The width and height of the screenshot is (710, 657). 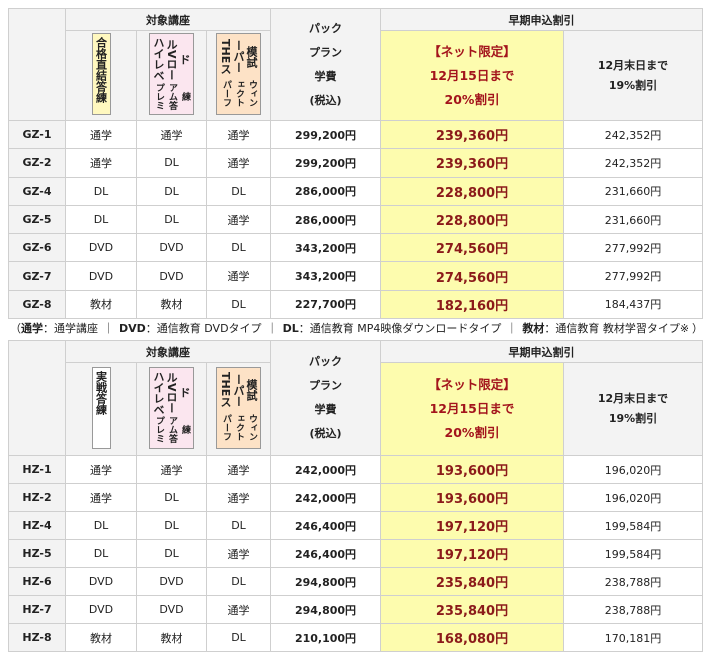 What do you see at coordinates (325, 398) in the screenshot?
I see `pack-header: パックプラン学費 (税込)` at bounding box center [325, 398].